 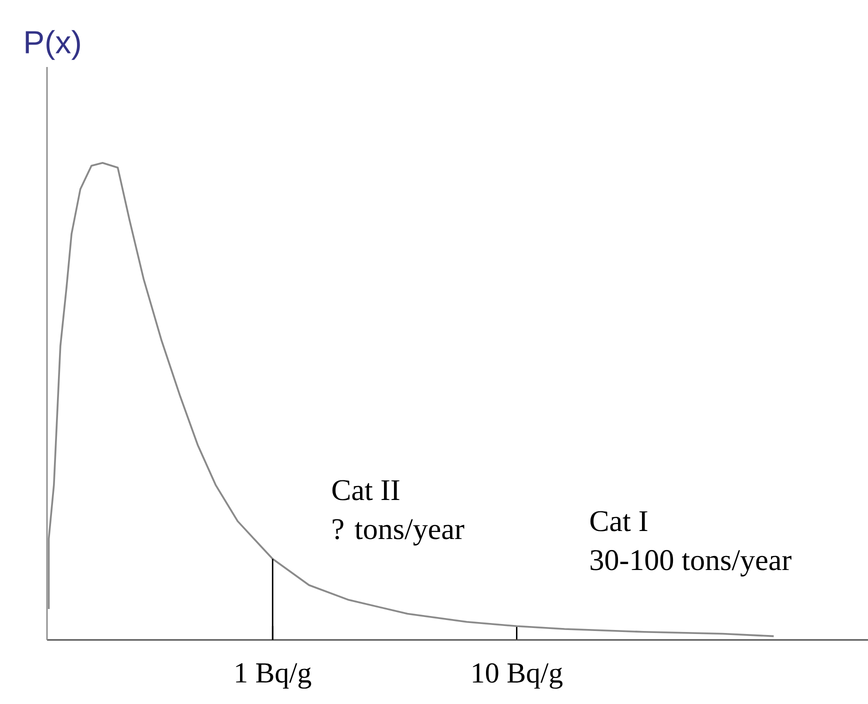 I want to click on annotation: ? tons/year, so click(x=398, y=532).